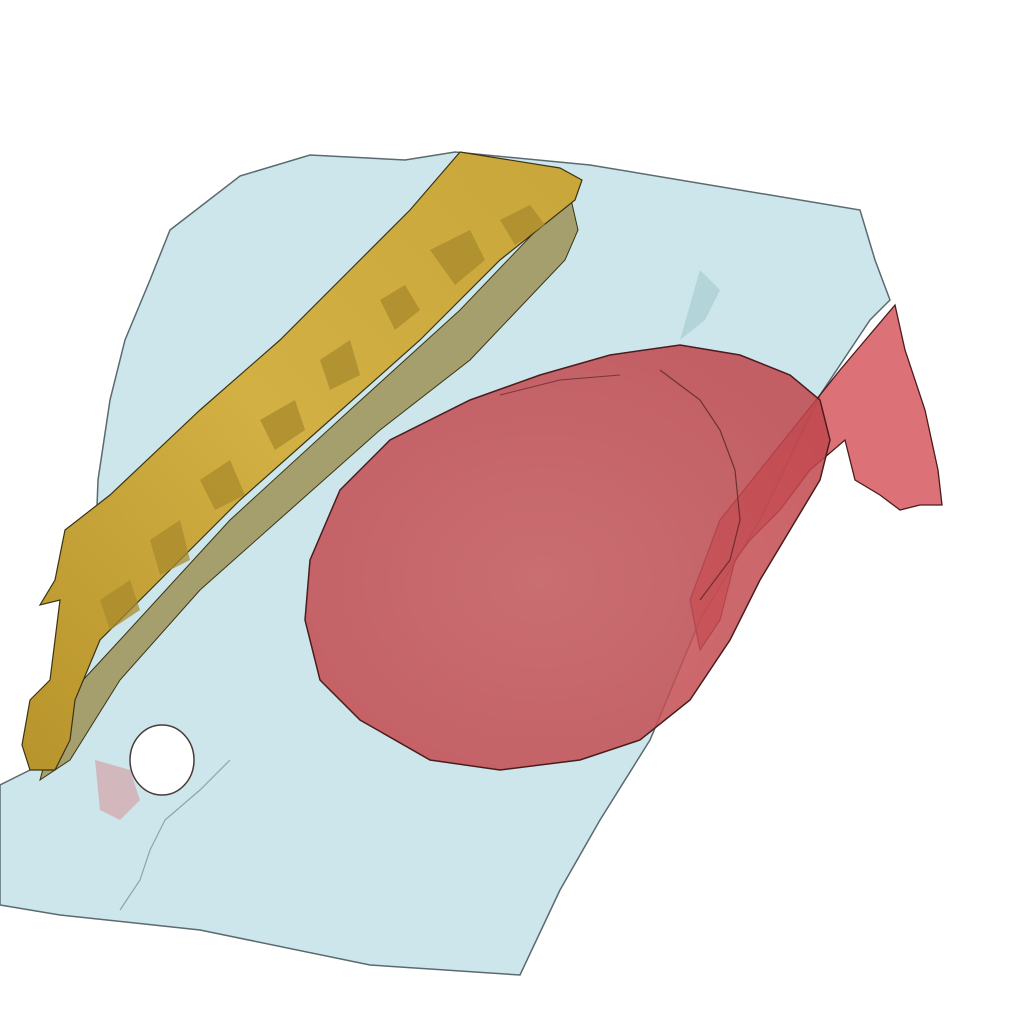 The width and height of the screenshot is (1024, 1024). What do you see at coordinates (162, 760) in the screenshot?
I see `hole` at bounding box center [162, 760].